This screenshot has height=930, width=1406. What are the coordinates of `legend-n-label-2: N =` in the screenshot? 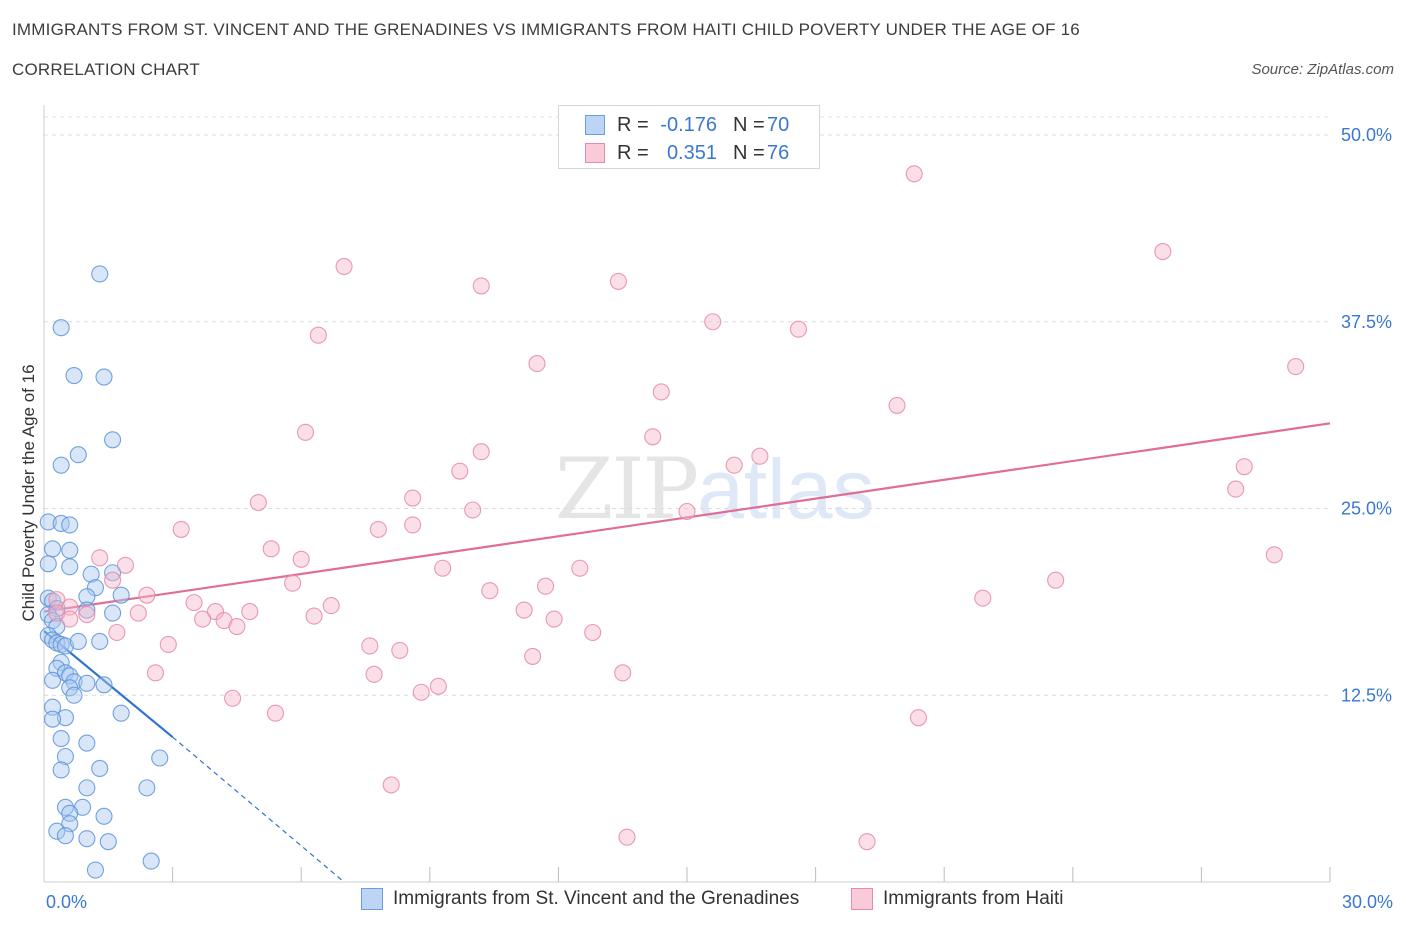 It's located at (749, 152).